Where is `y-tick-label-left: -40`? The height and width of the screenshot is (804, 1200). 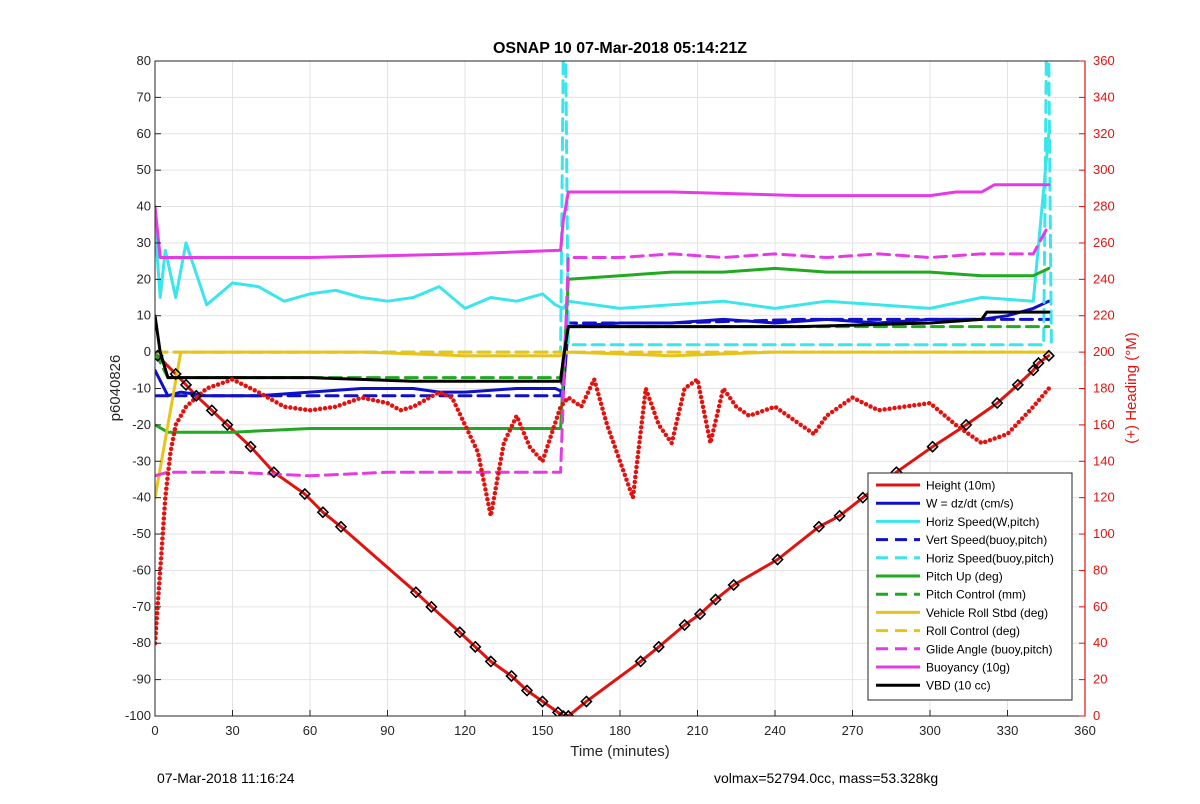
y-tick-label-left: -40 is located at coordinates (141, 497).